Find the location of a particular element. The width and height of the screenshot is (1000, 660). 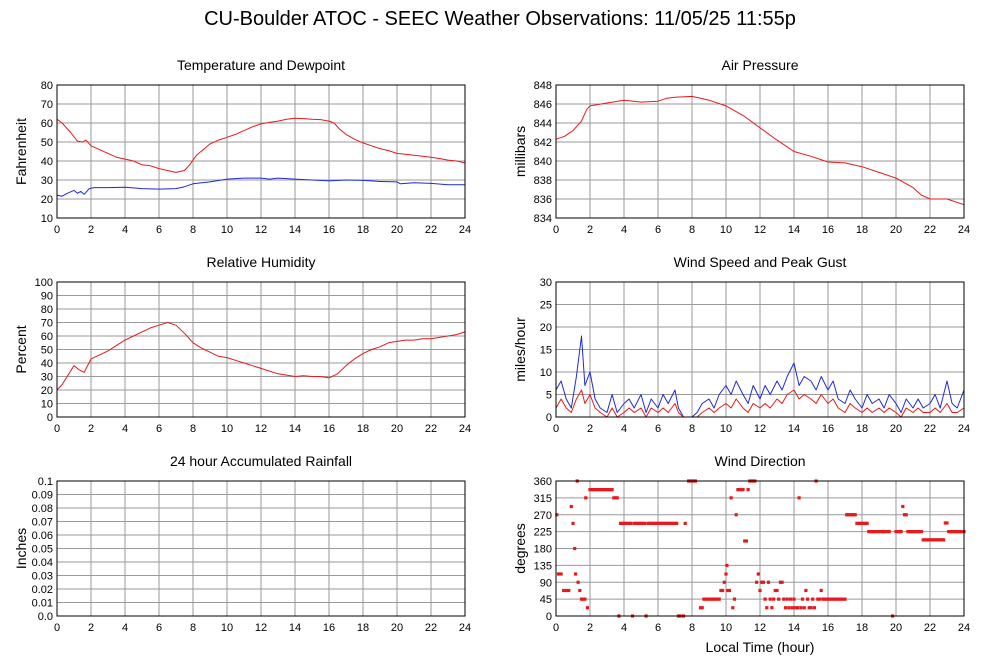

chart-title: Wind Speed and Peak Gust is located at coordinates (760, 262).